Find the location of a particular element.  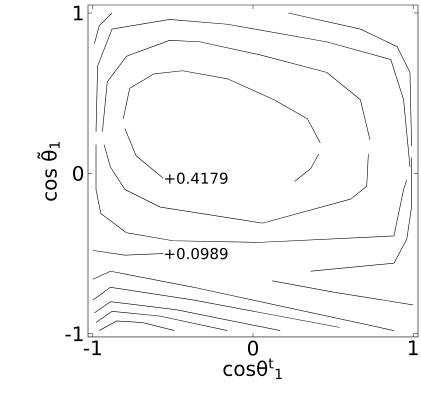

x-tick-label: 1 is located at coordinates (413, 348).